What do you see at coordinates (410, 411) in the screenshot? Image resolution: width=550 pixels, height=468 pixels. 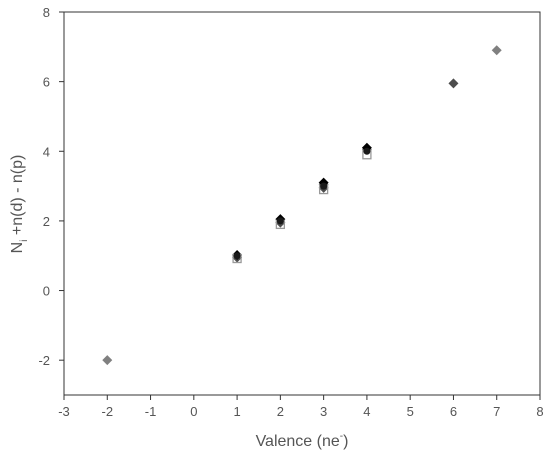 I see `x-tick-label: 5` at bounding box center [410, 411].